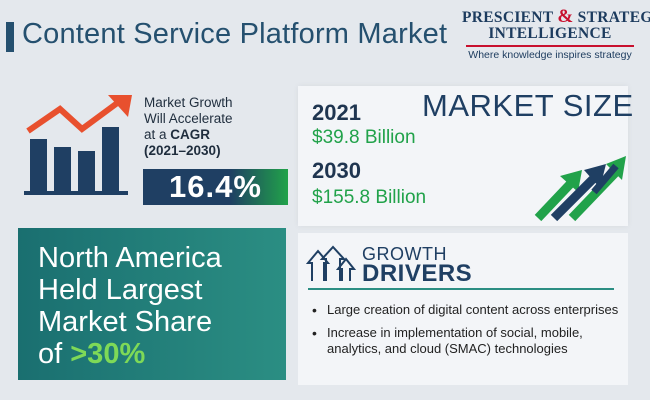 The image size is (650, 400). What do you see at coordinates (528, 105) in the screenshot?
I see `market-size-title: MARKET SIZE` at bounding box center [528, 105].